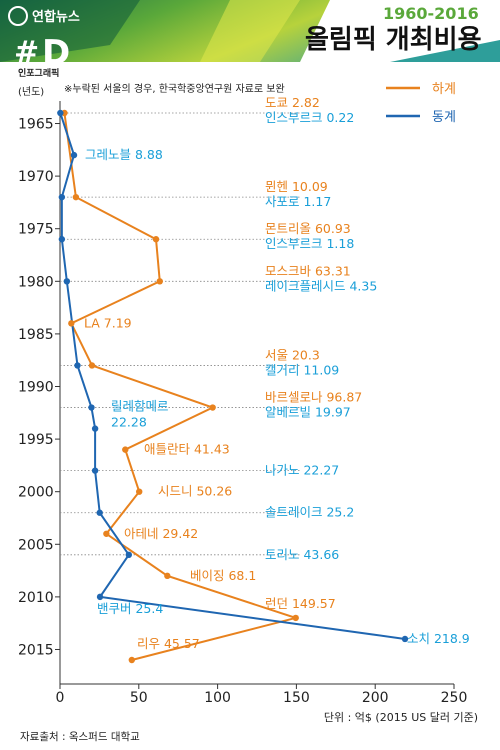 This screenshot has height=750, width=500. Describe the element at coordinates (302, 470) in the screenshot. I see `data-label: 나가노 22.27` at that location.